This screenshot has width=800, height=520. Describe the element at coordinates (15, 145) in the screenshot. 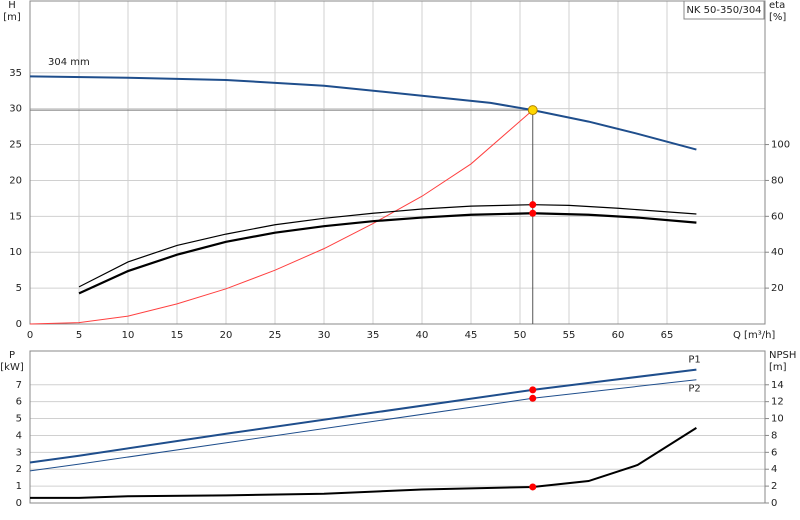

I see `y-tick-label: 25` at that location.